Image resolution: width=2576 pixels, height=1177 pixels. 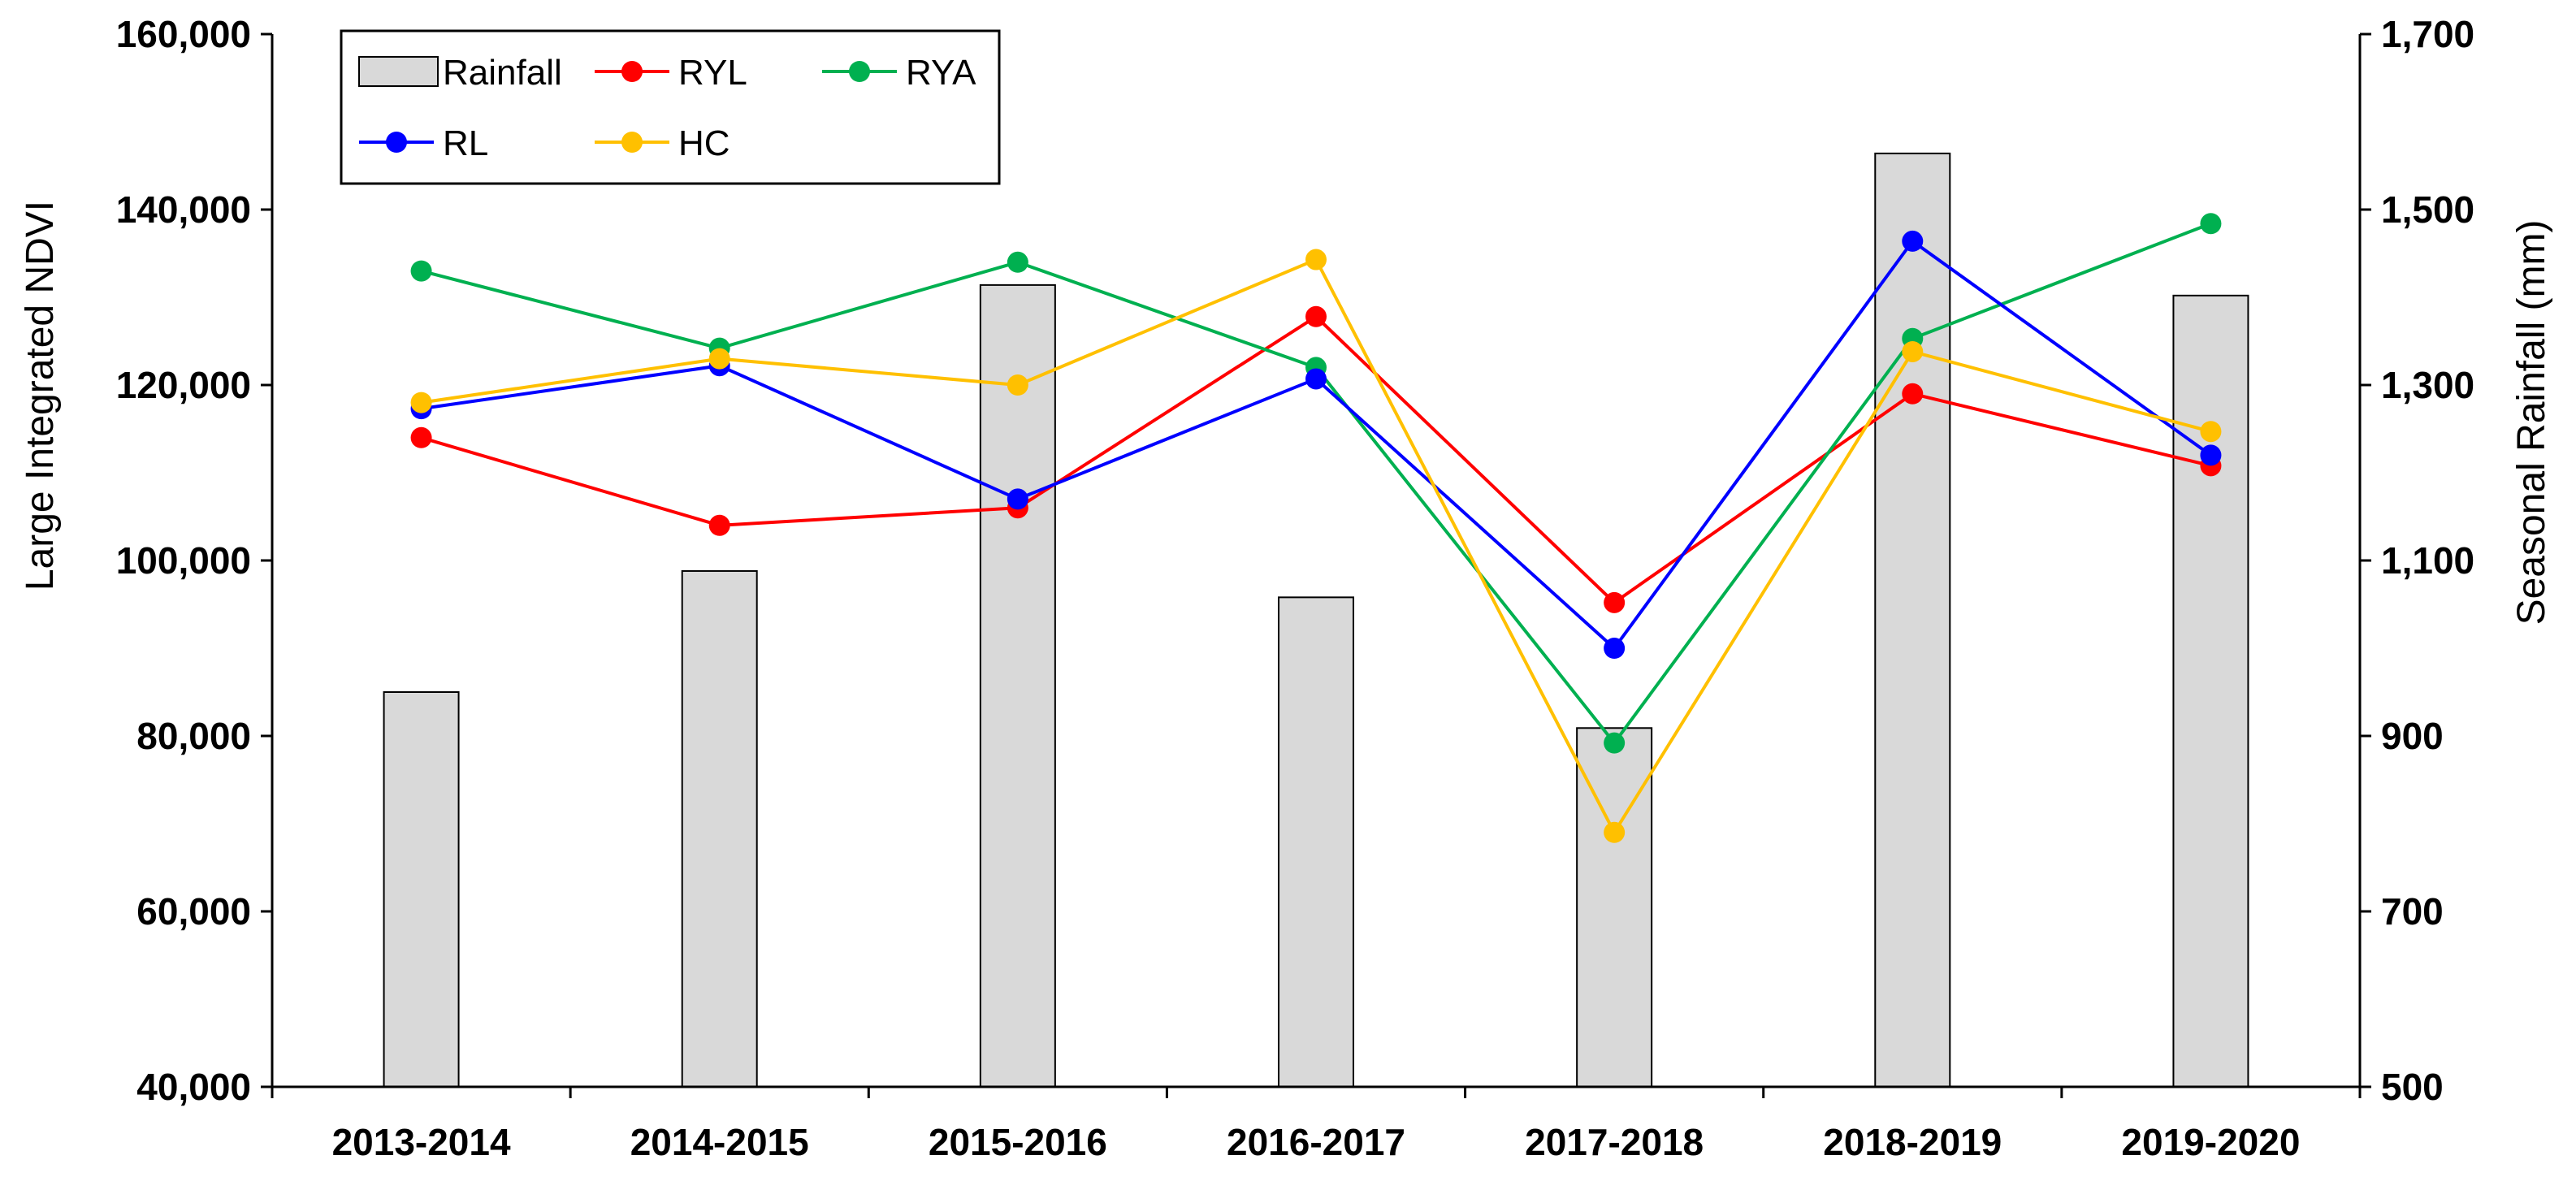 I want to click on series-point-rya-2015-2016, so click(x=1017, y=262).